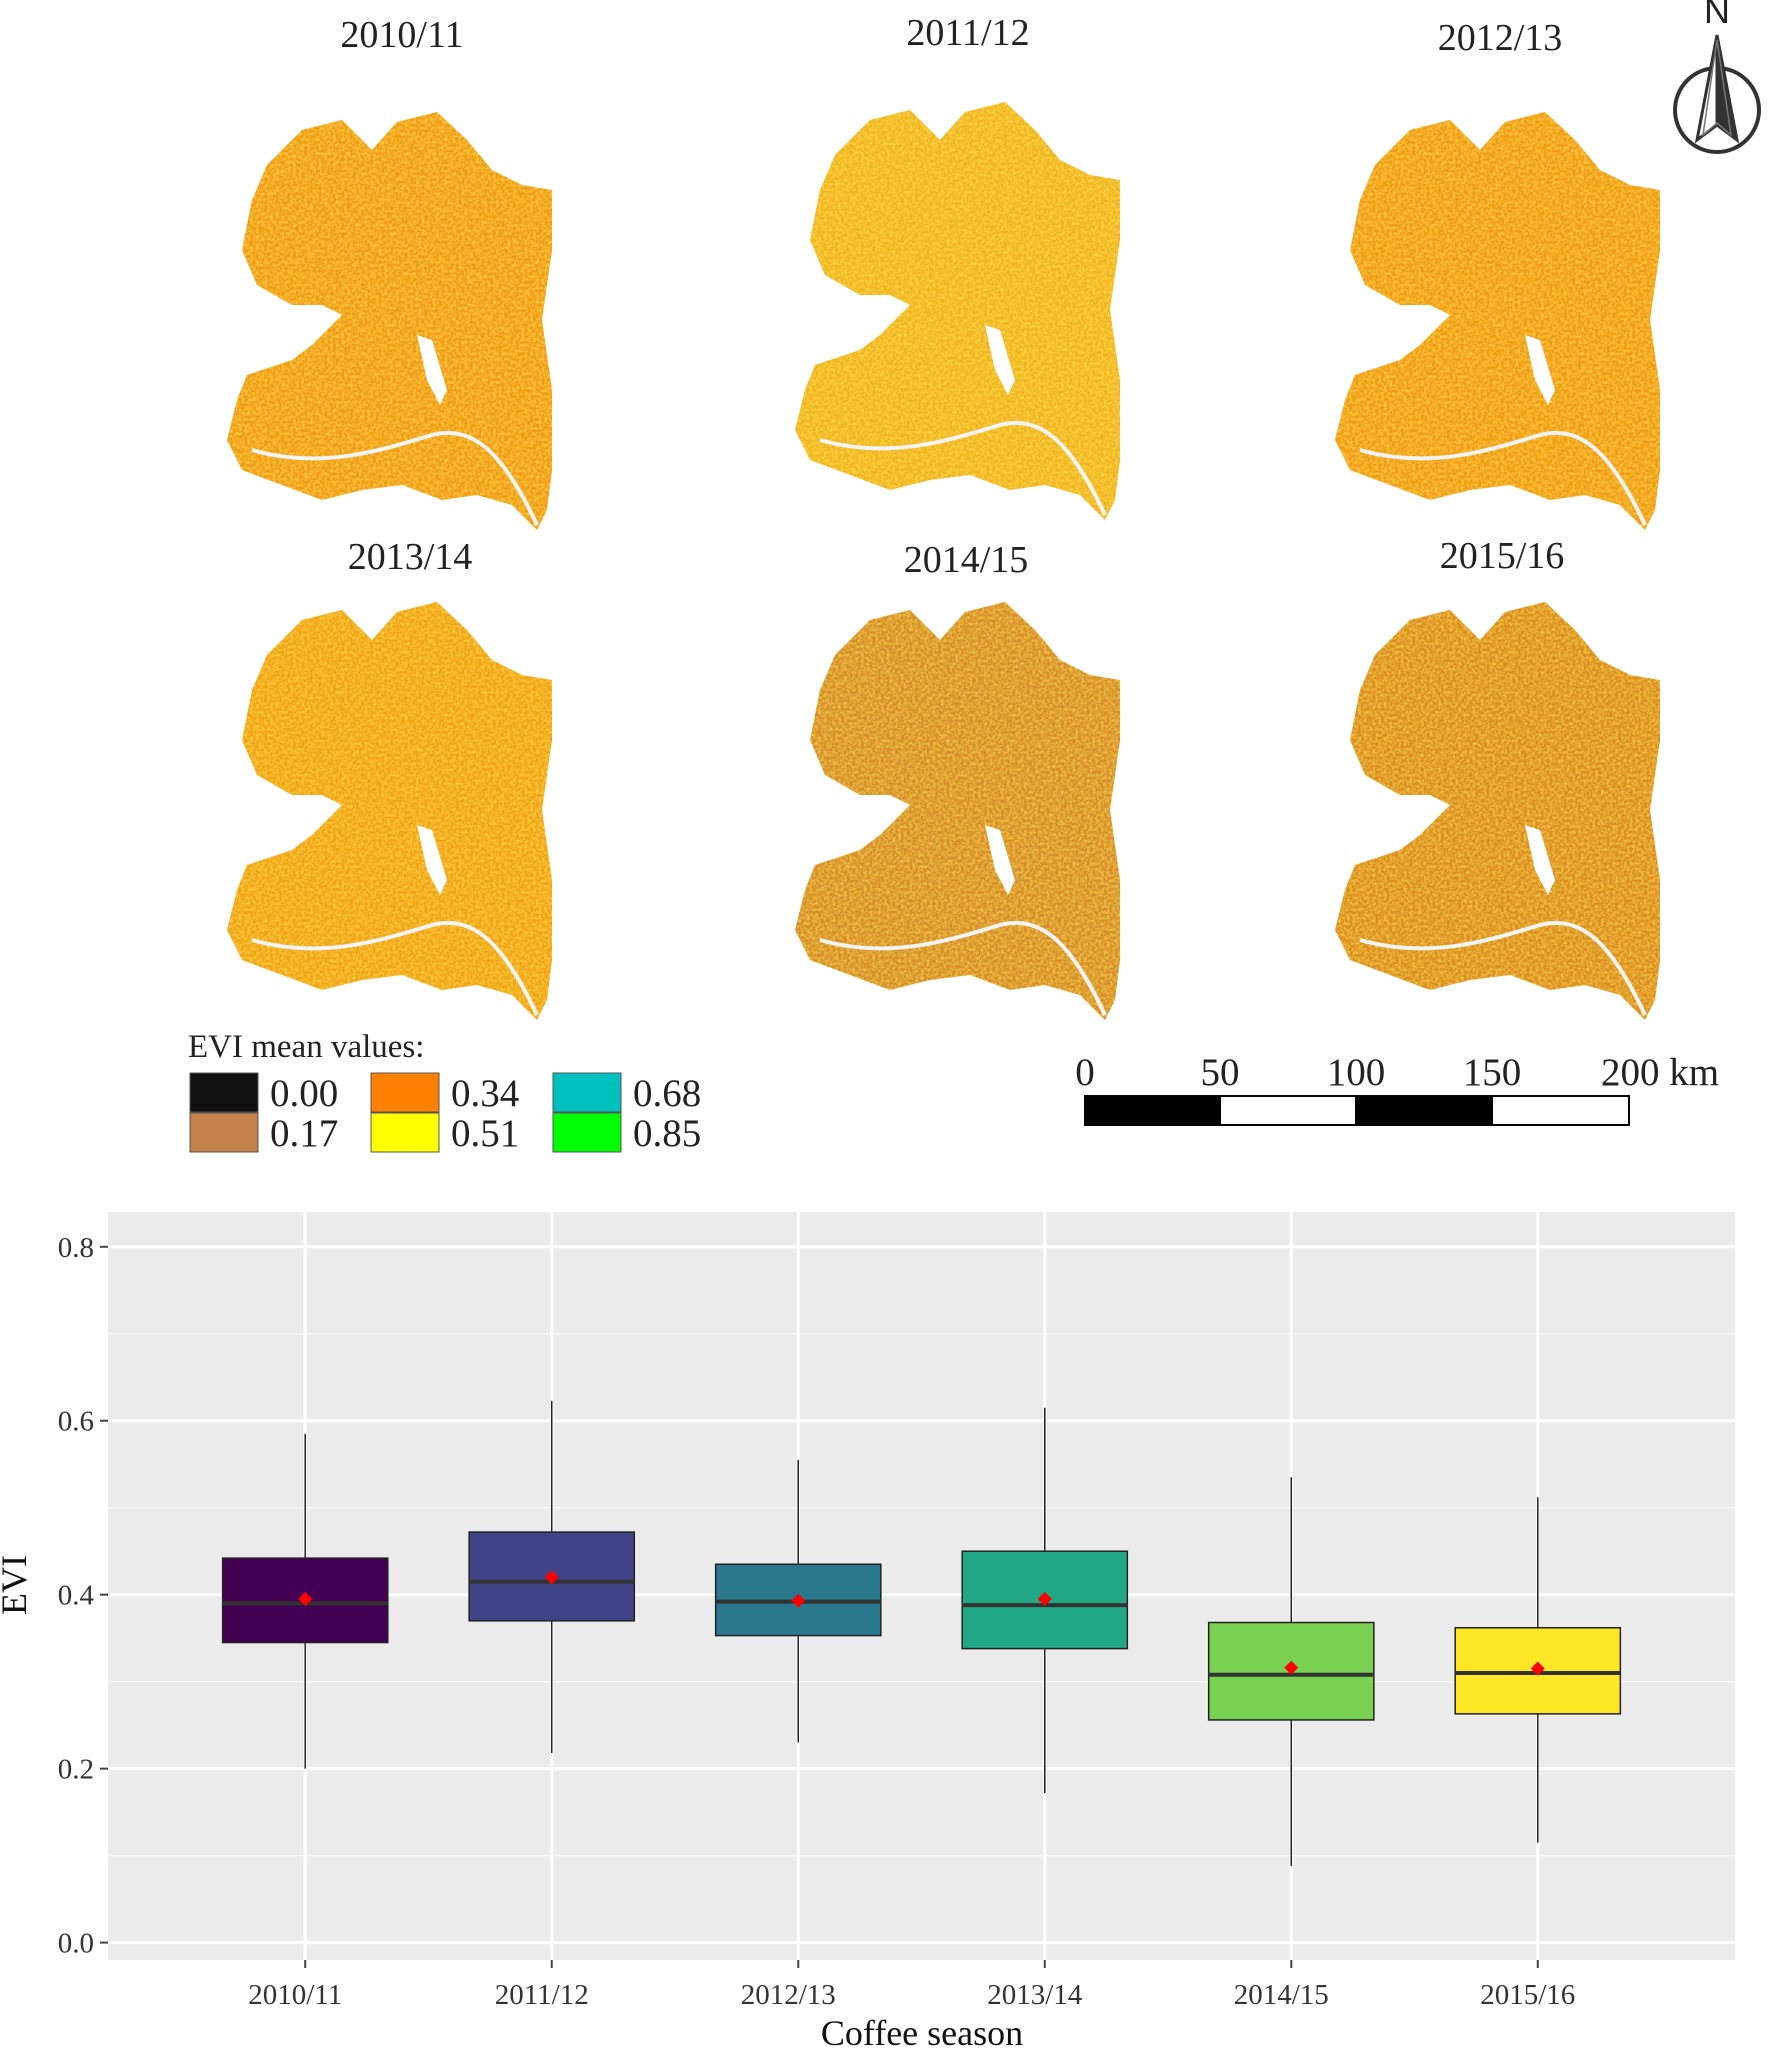 Image resolution: width=1770 pixels, height=2050 pixels. I want to click on scale-label: 0, so click(1085, 1072).